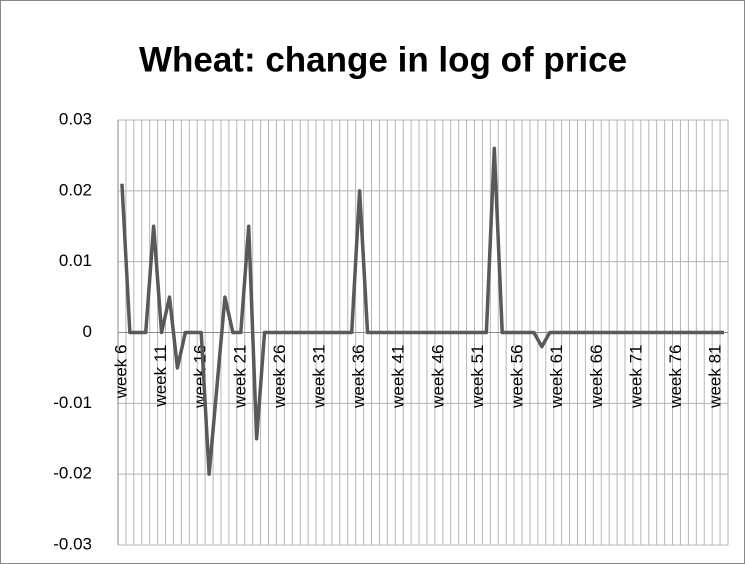 Image resolution: width=745 pixels, height=564 pixels. I want to click on x-tick-label: week 71, so click(635, 377).